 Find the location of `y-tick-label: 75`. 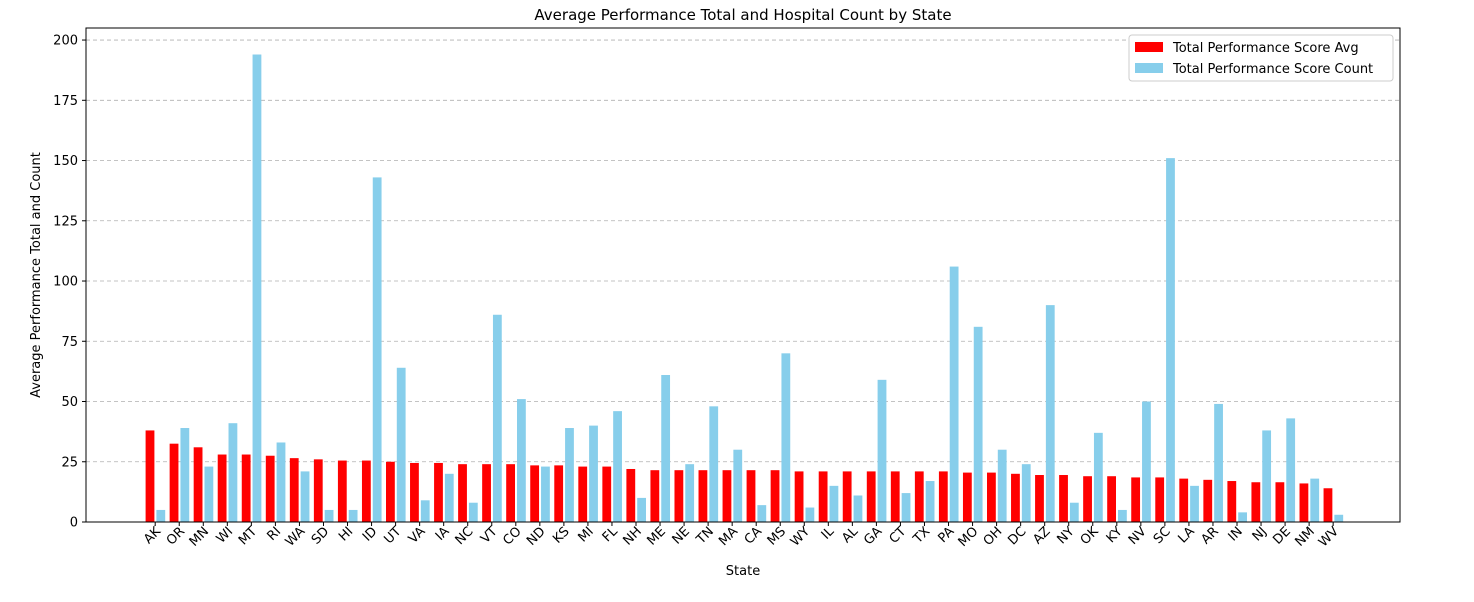

y-tick-label: 75 is located at coordinates (69, 342).